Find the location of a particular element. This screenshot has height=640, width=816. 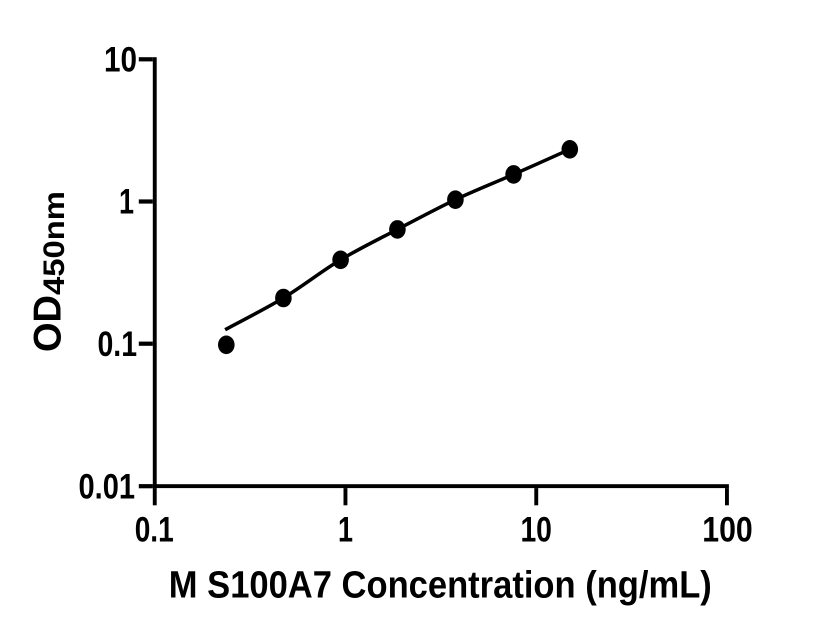

svg-text: OD450nm is located at coordinates (48, 271).